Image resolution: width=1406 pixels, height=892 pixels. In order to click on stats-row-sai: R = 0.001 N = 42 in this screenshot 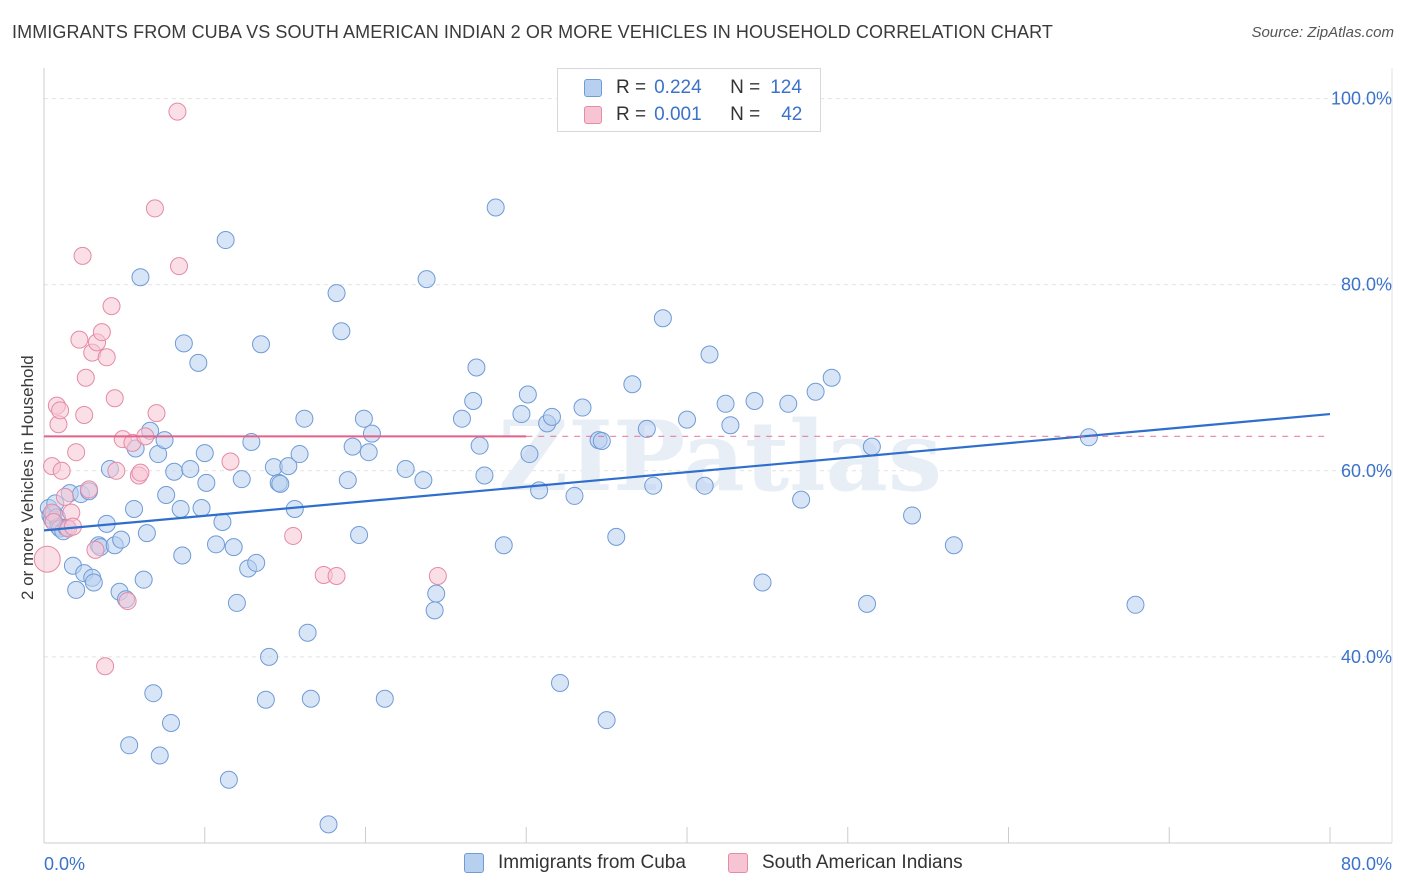, I will do `click(693, 115)`.